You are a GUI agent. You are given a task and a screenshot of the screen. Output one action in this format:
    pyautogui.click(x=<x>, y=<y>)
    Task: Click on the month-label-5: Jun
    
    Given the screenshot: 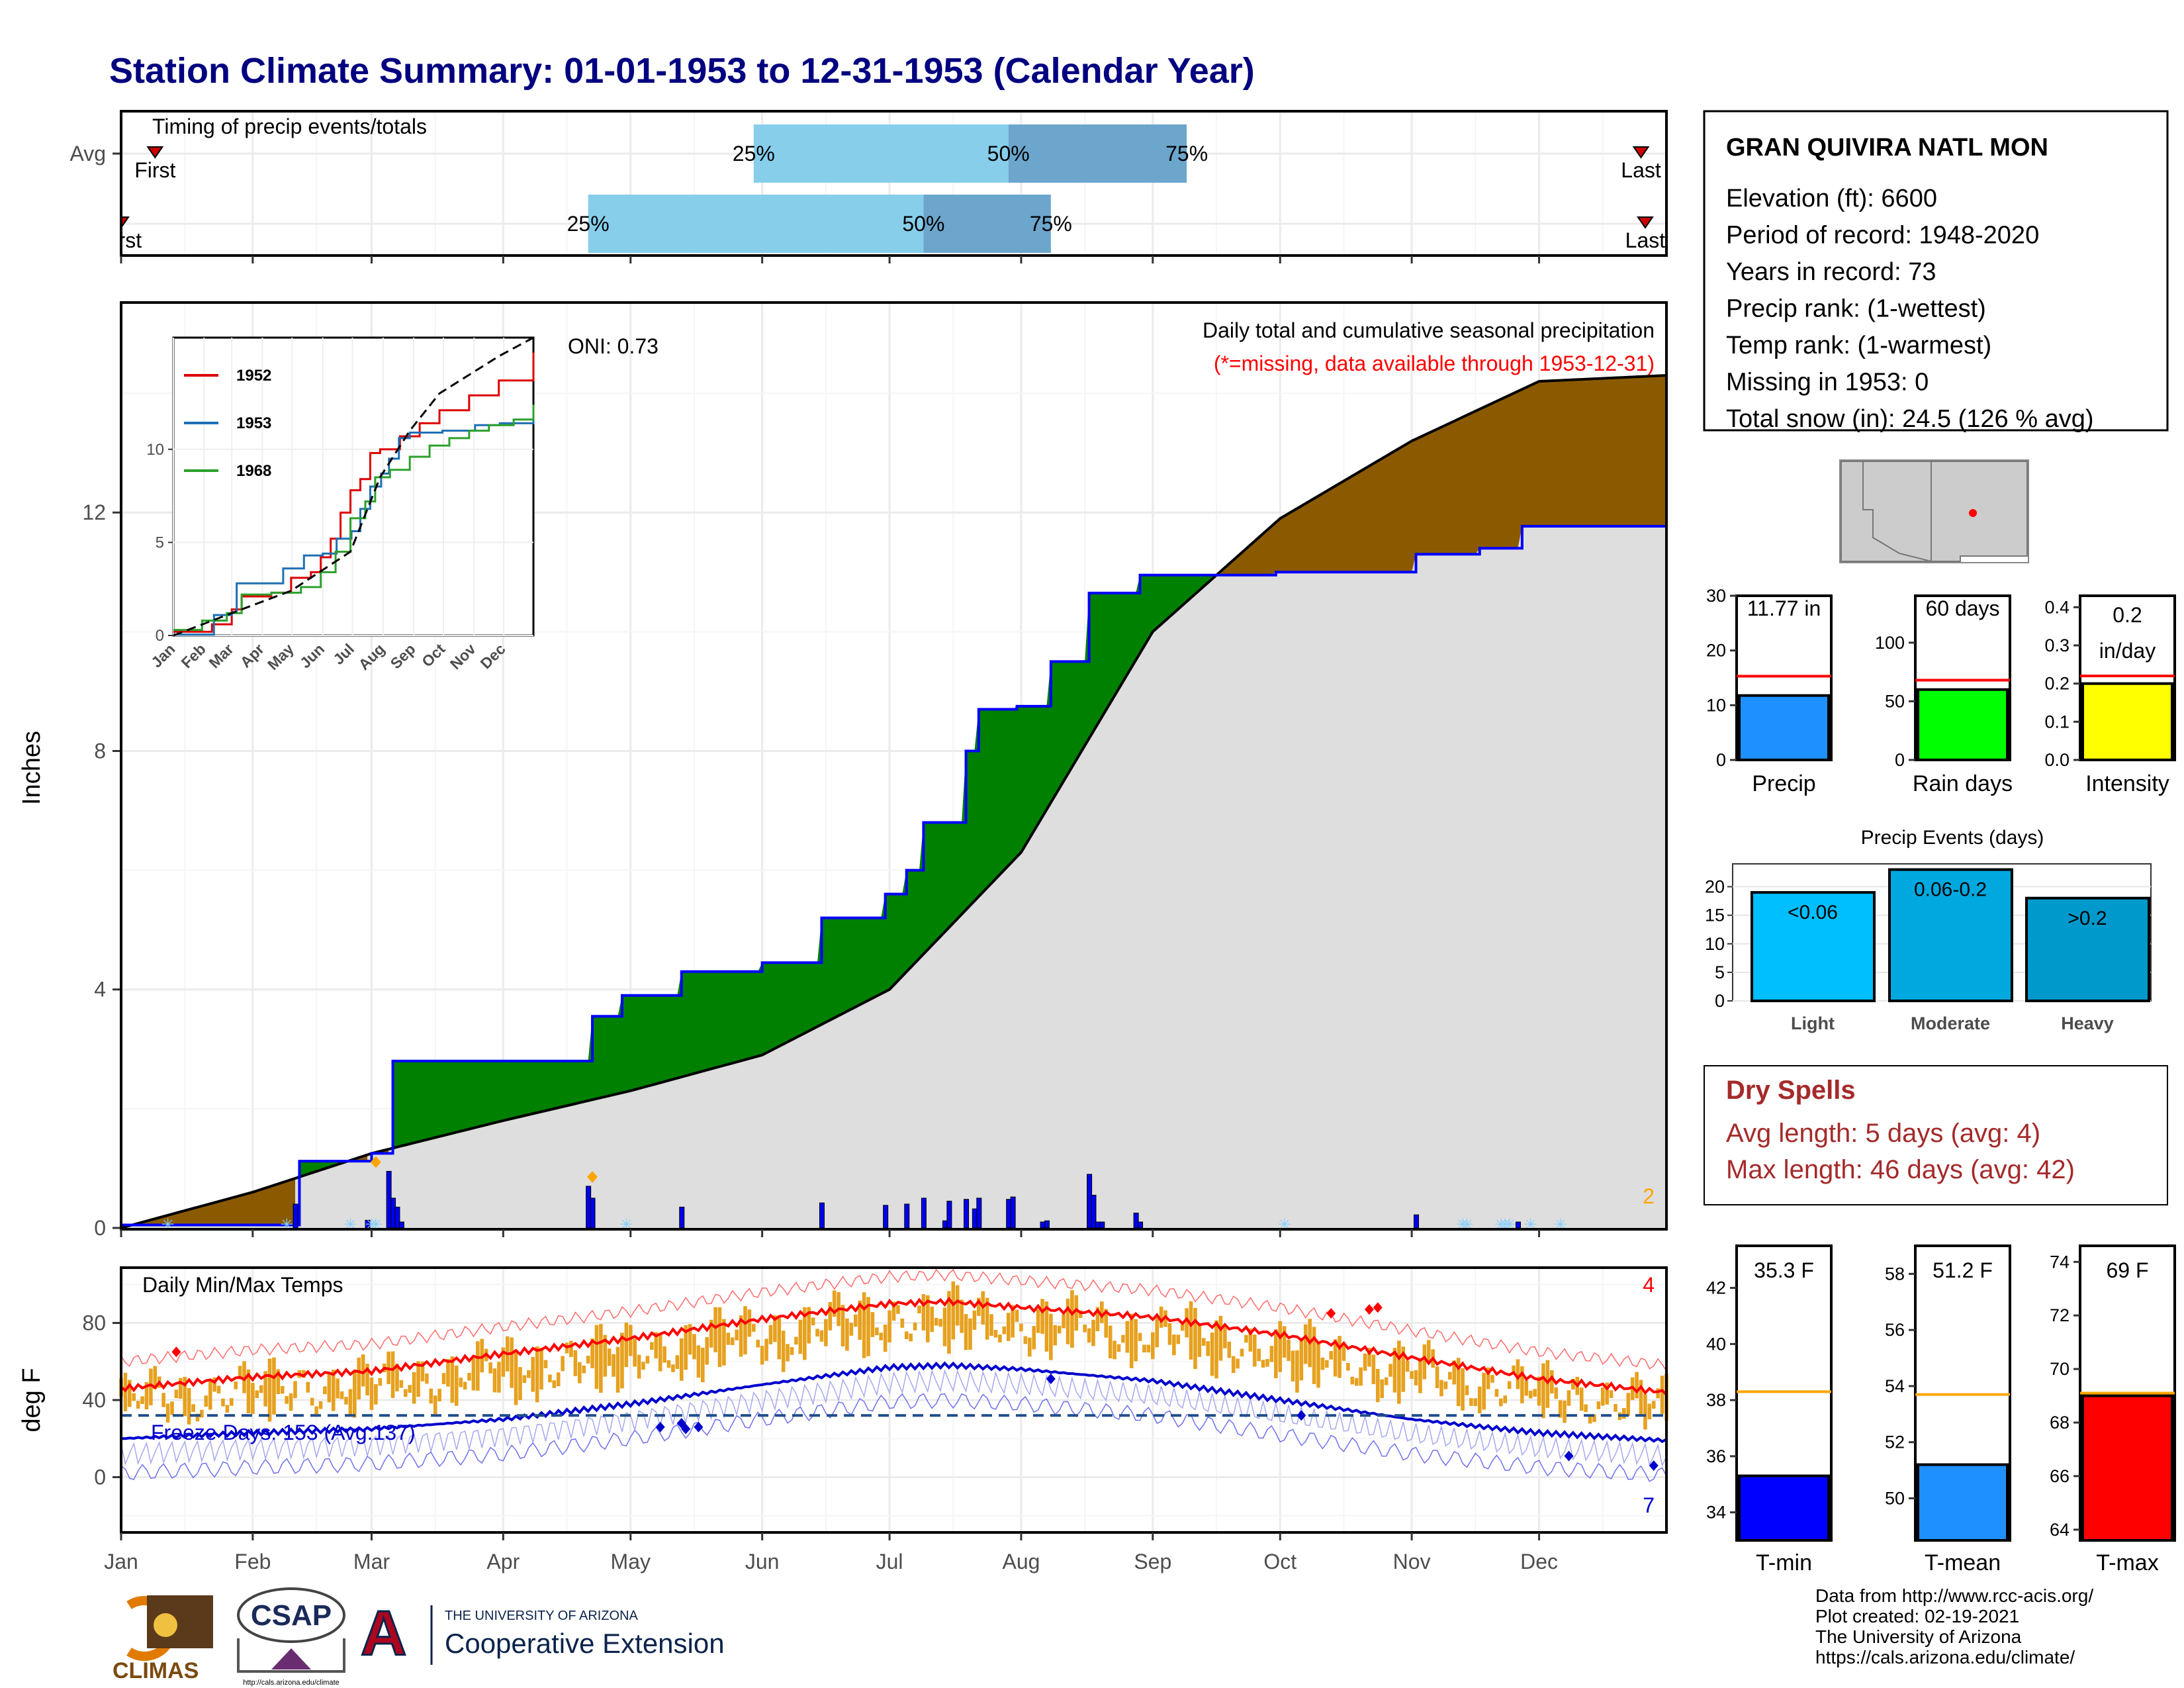 What is the action you would take?
    pyautogui.click(x=762, y=1561)
    